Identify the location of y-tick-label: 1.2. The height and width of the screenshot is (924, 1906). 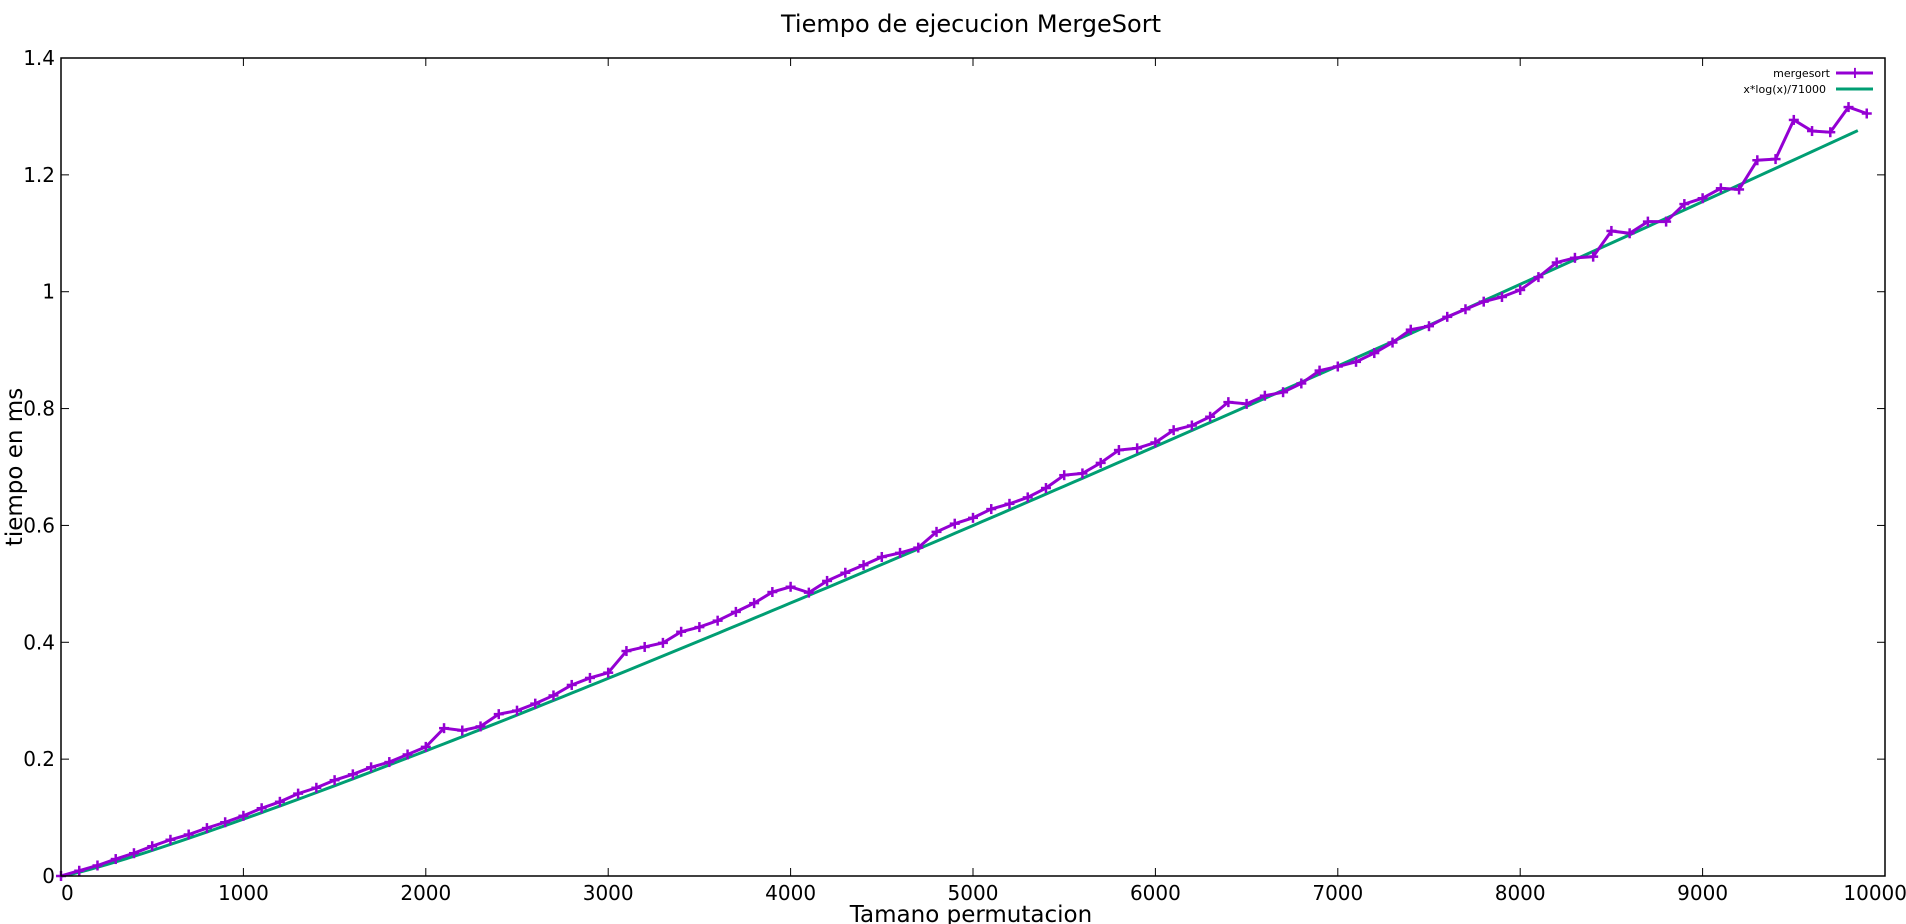
(39, 175).